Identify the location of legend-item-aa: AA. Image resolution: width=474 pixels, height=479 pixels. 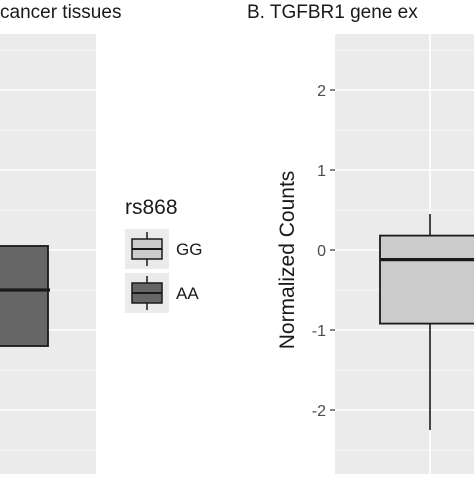
(162, 293).